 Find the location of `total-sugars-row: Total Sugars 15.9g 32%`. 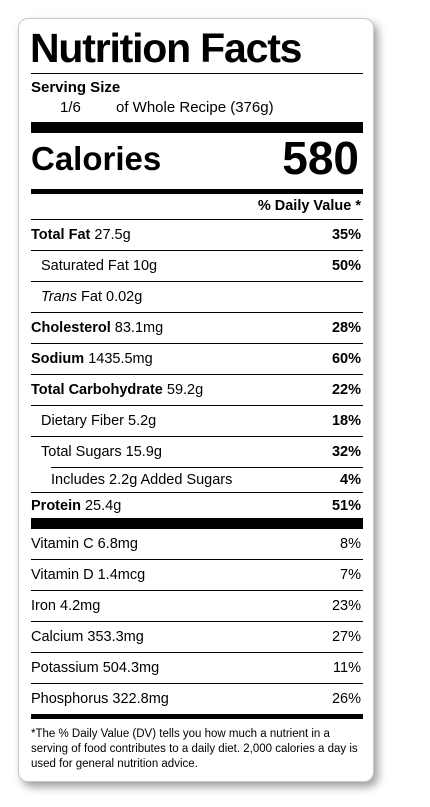

total-sugars-row: Total Sugars 15.9g 32% is located at coordinates (197, 452).